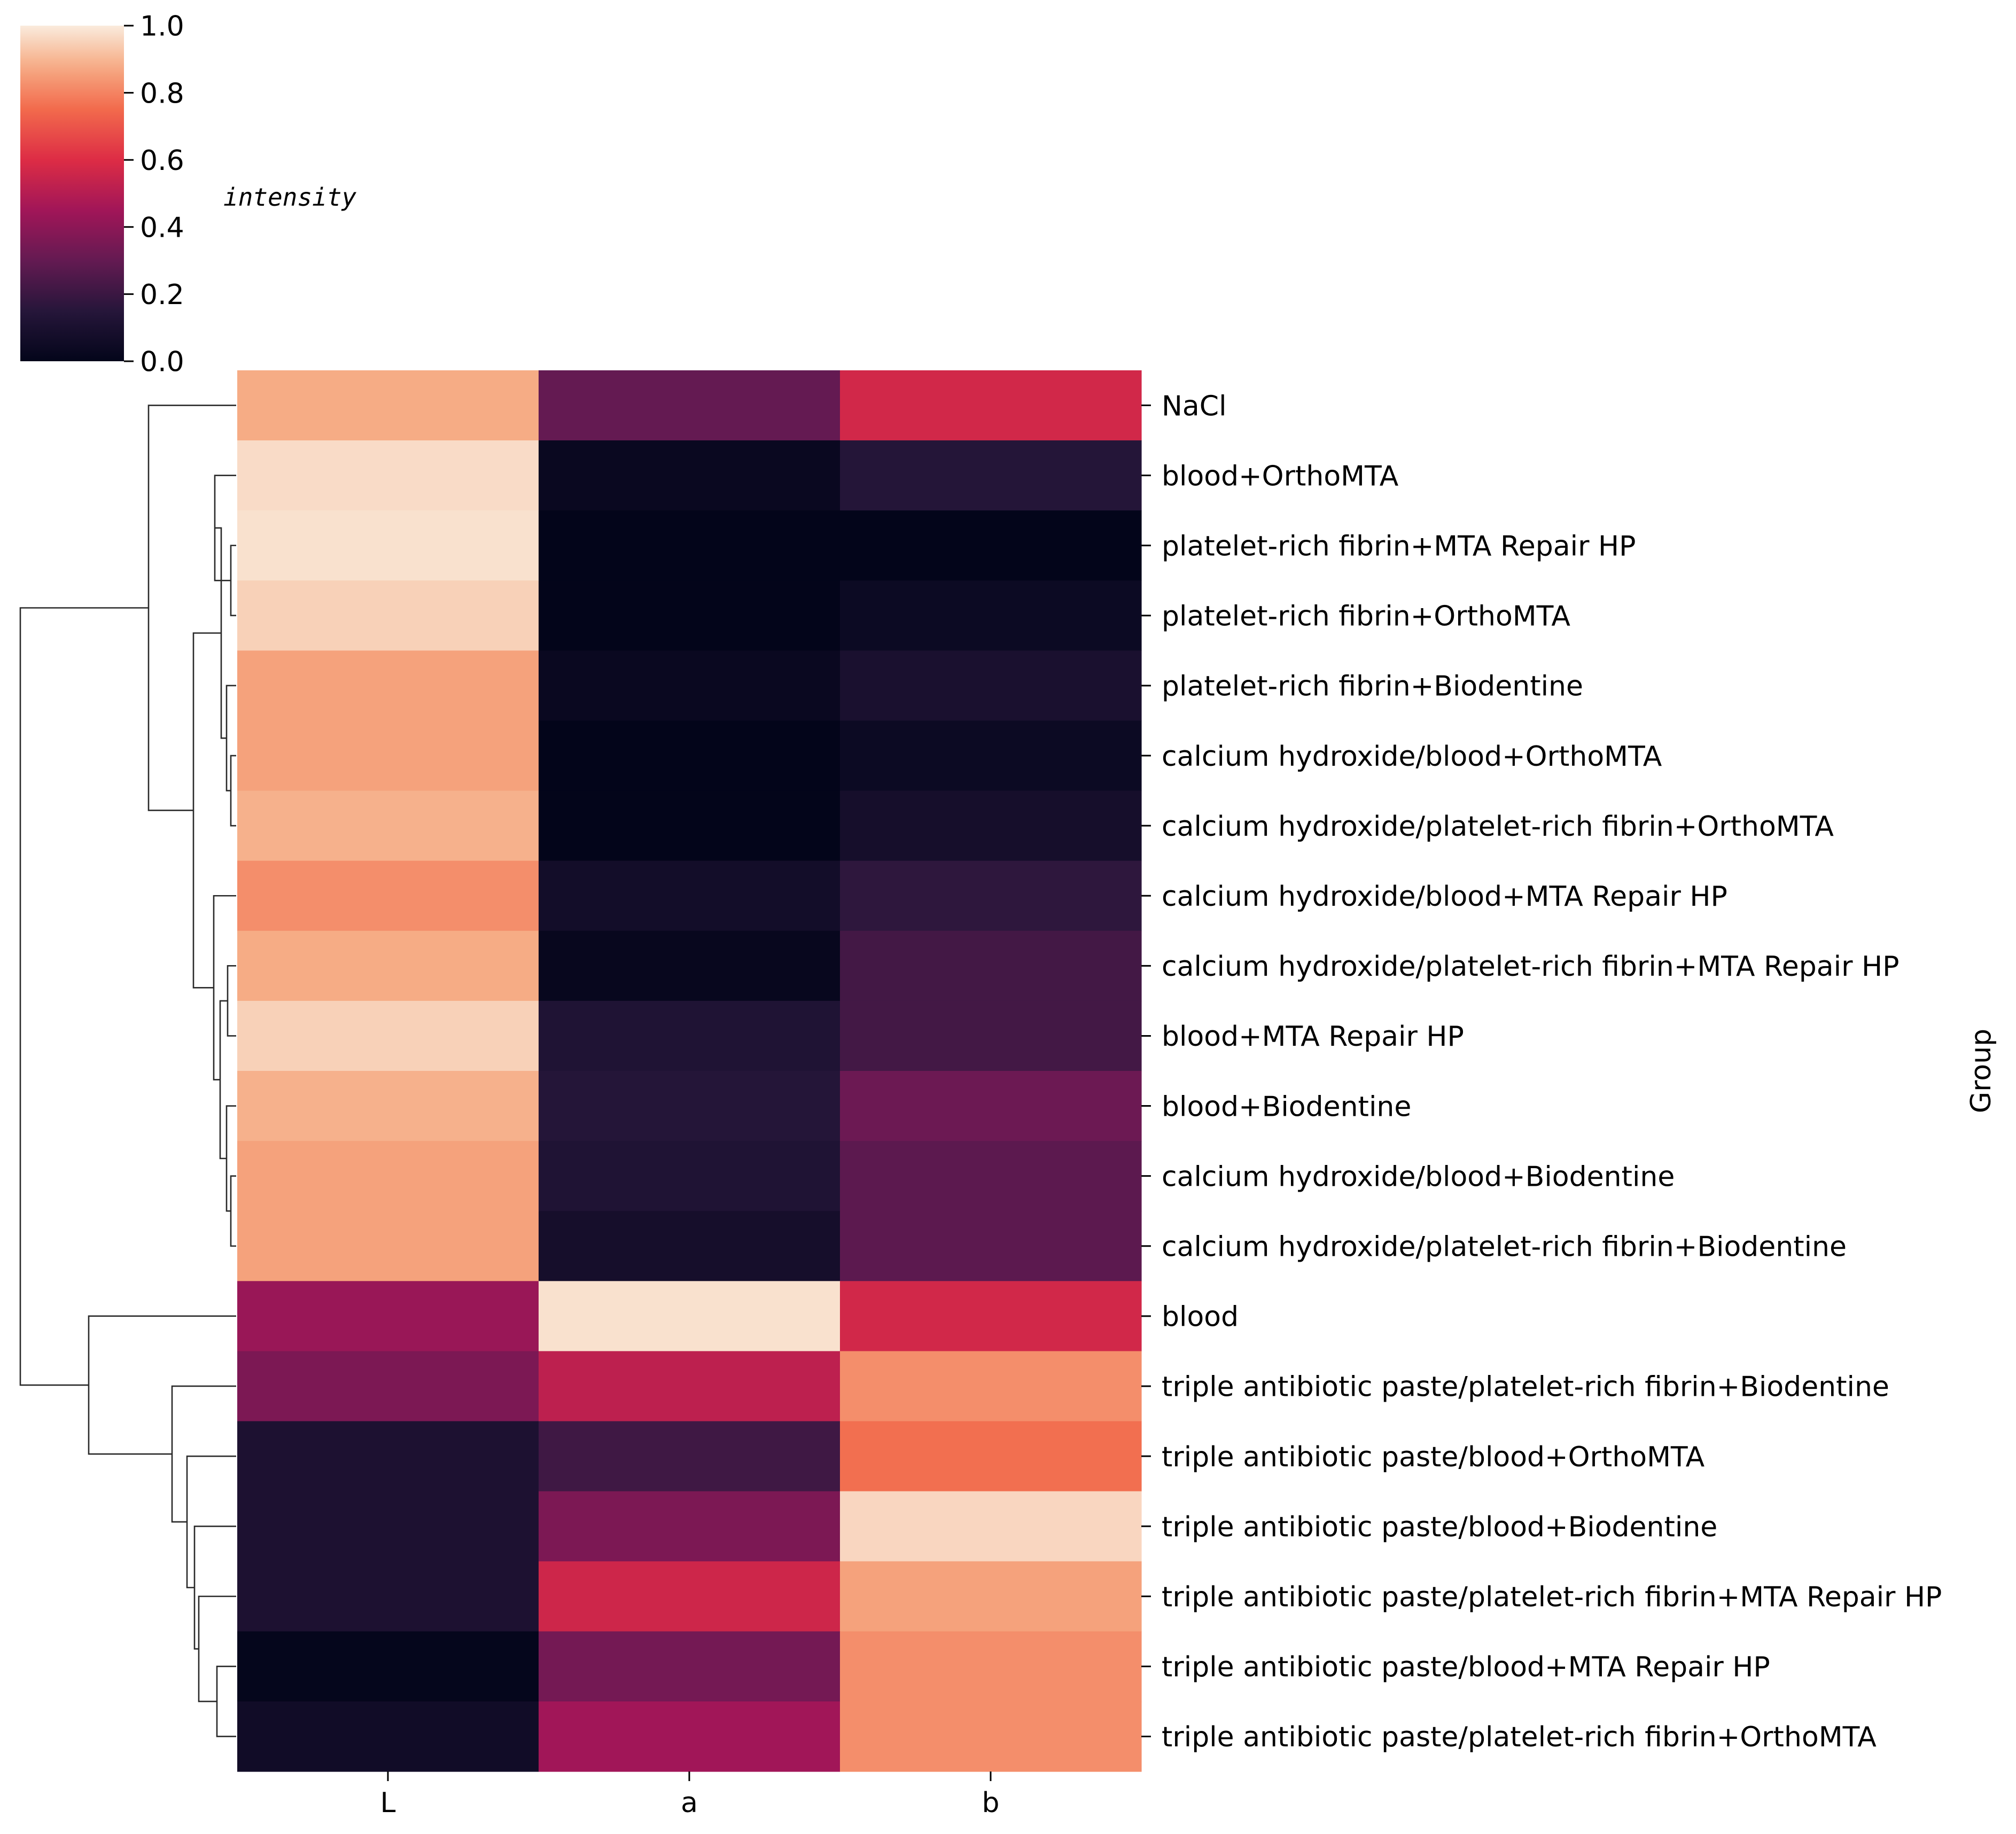 The width and height of the screenshot is (2016, 1834). Describe the element at coordinates (188, 195) in the screenshot. I see `colorbar: 0.0 0.2 0.4 0.6 0.8 1.0 intensity` at that location.